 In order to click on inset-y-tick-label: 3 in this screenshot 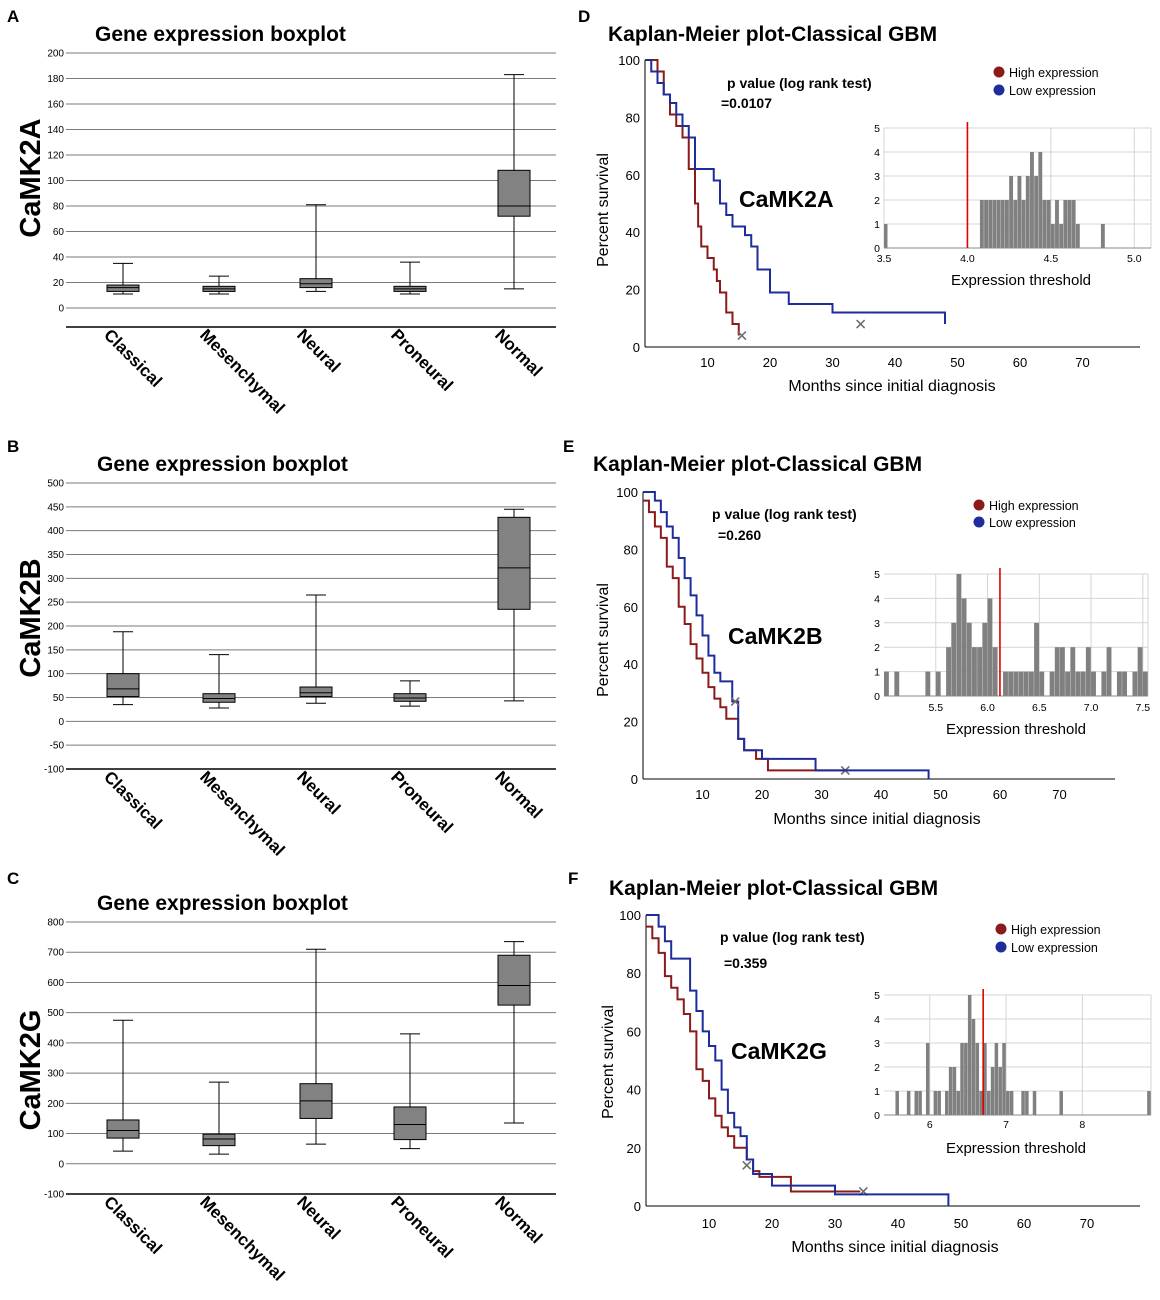, I will do `click(877, 177)`.